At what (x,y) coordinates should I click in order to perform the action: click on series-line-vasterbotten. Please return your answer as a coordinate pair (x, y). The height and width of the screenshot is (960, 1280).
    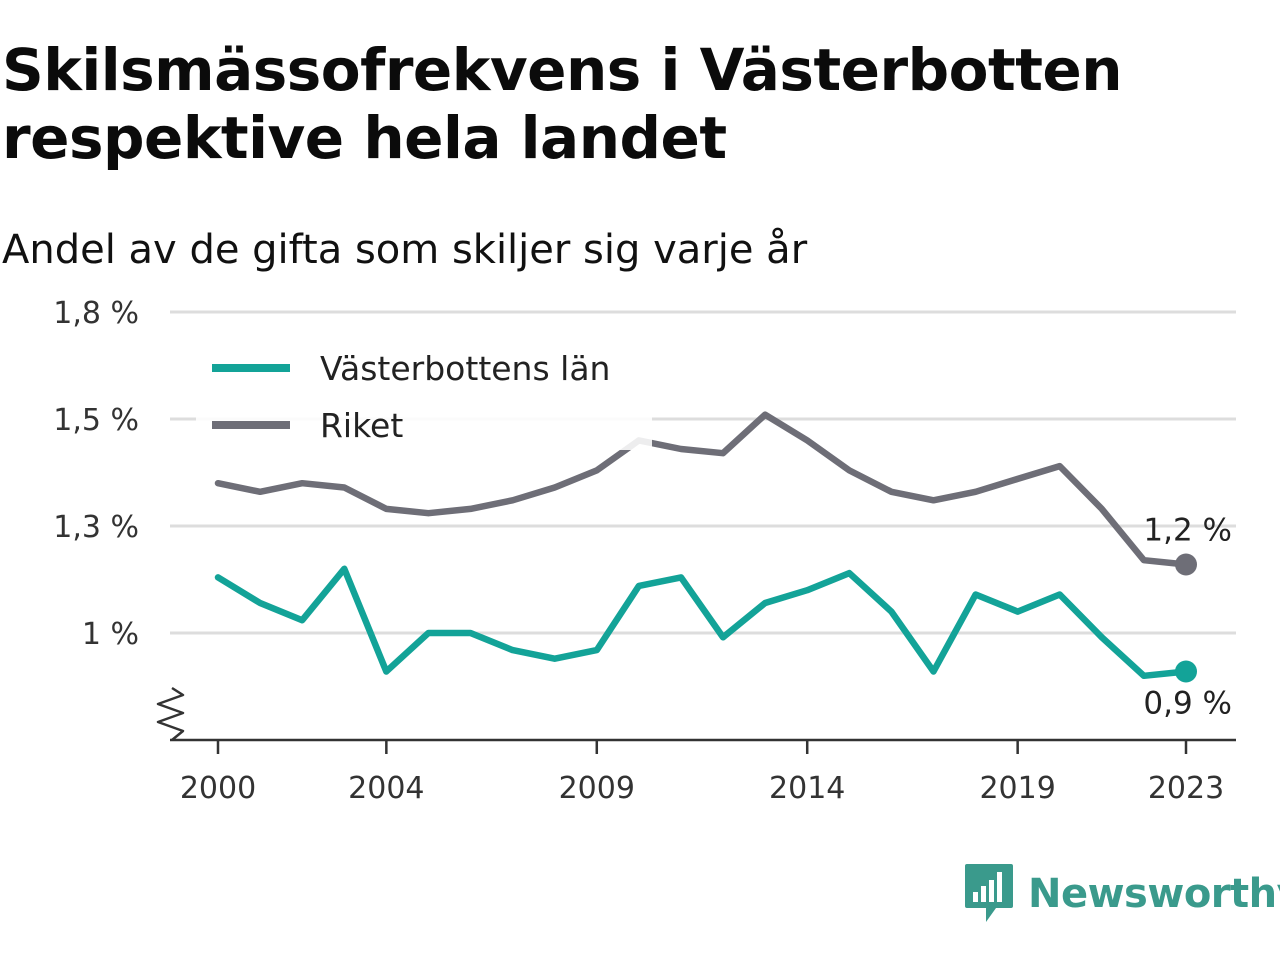
    Looking at the image, I should click on (702, 622).